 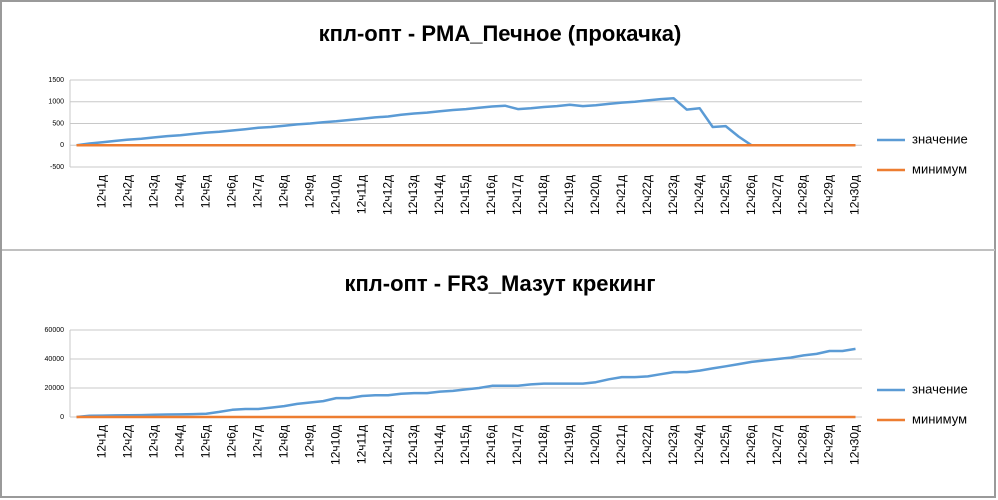 What do you see at coordinates (56, 102) in the screenshot?
I see `y-tick-label: 1000` at bounding box center [56, 102].